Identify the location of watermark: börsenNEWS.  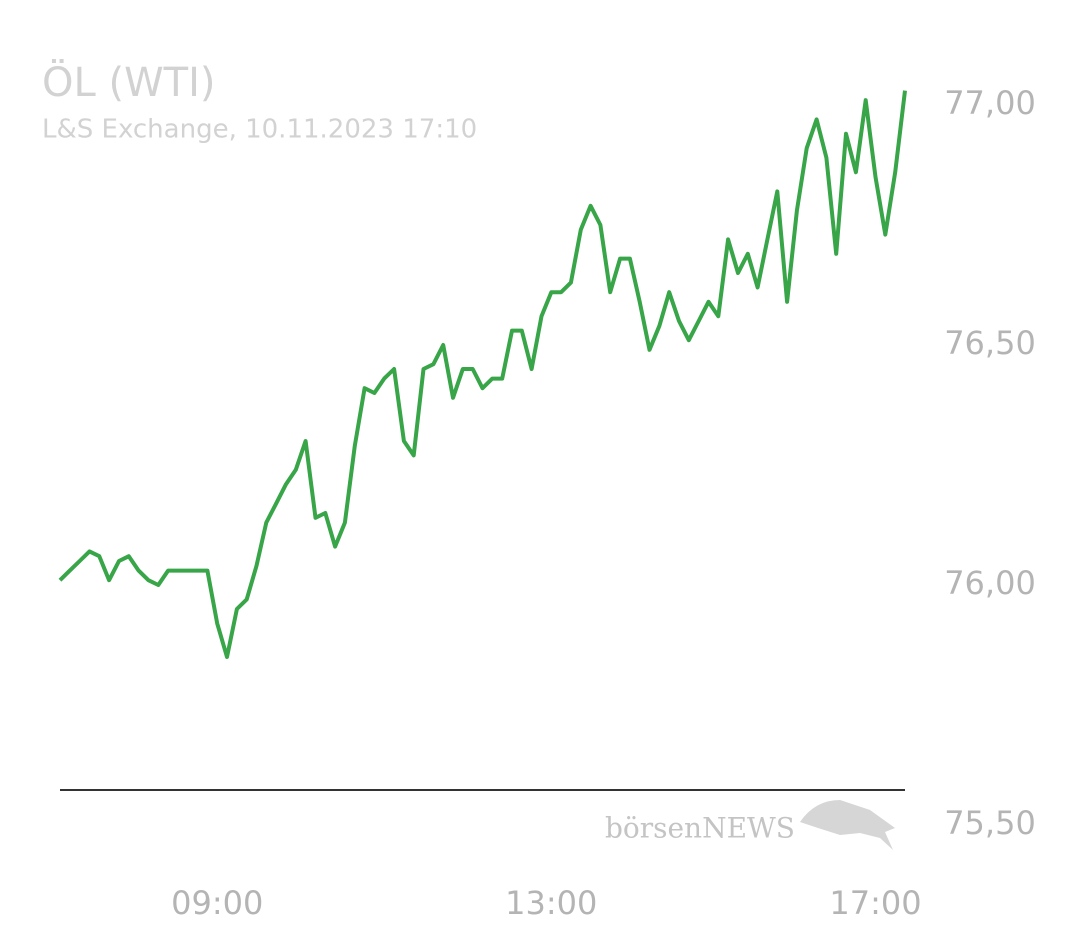
(700, 828).